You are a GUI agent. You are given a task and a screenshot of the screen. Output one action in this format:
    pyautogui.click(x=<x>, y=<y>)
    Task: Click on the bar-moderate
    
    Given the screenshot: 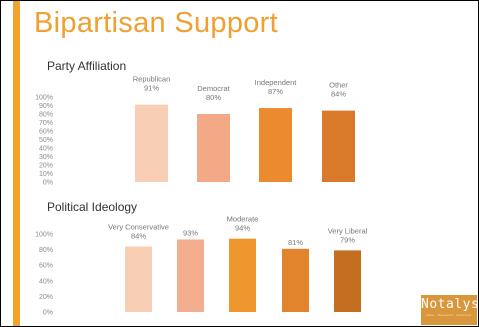 What is the action you would take?
    pyautogui.click(x=242, y=275)
    